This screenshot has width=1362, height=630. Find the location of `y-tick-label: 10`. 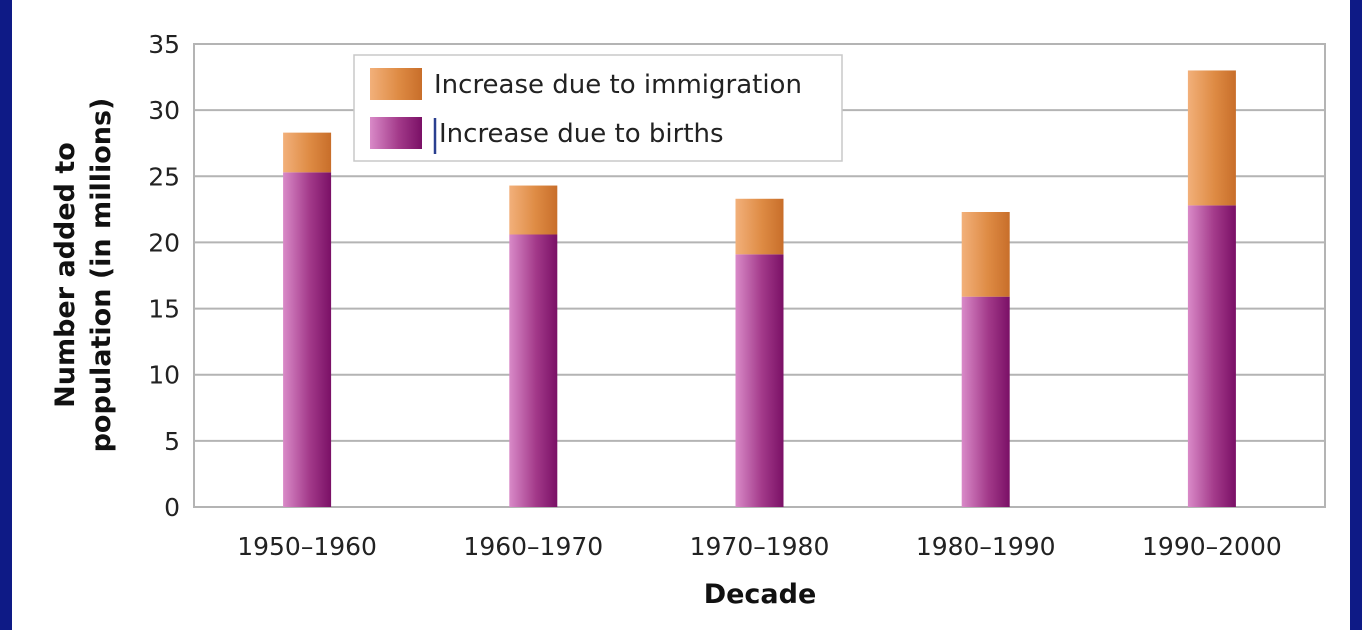

y-tick-label: 10 is located at coordinates (164, 375).